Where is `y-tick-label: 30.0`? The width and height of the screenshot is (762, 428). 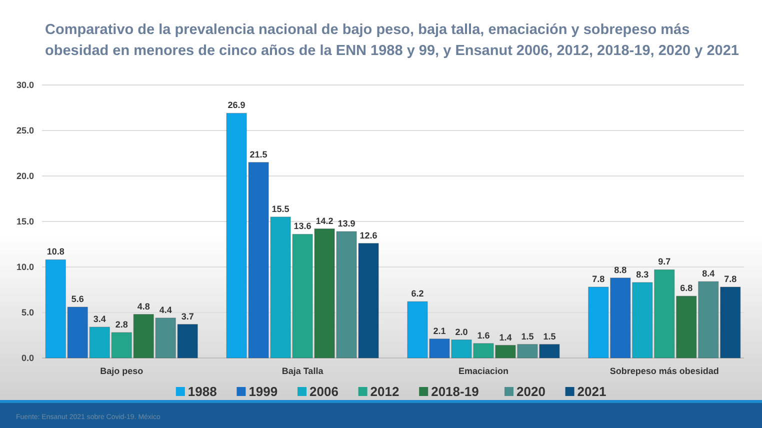
y-tick-label: 30.0 is located at coordinates (25, 85).